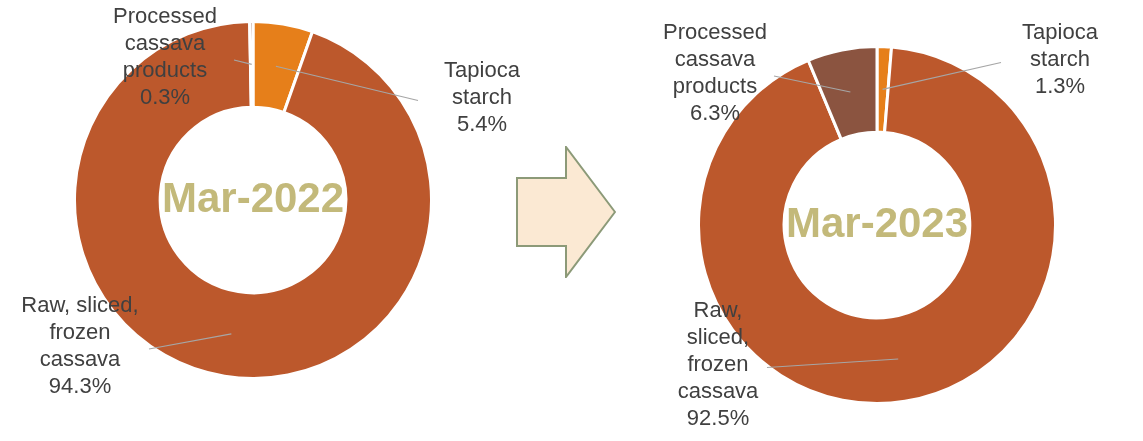 The width and height of the screenshot is (1143, 441). What do you see at coordinates (715, 59) in the screenshot?
I see `slice-label: Processed cassava products` at bounding box center [715, 59].